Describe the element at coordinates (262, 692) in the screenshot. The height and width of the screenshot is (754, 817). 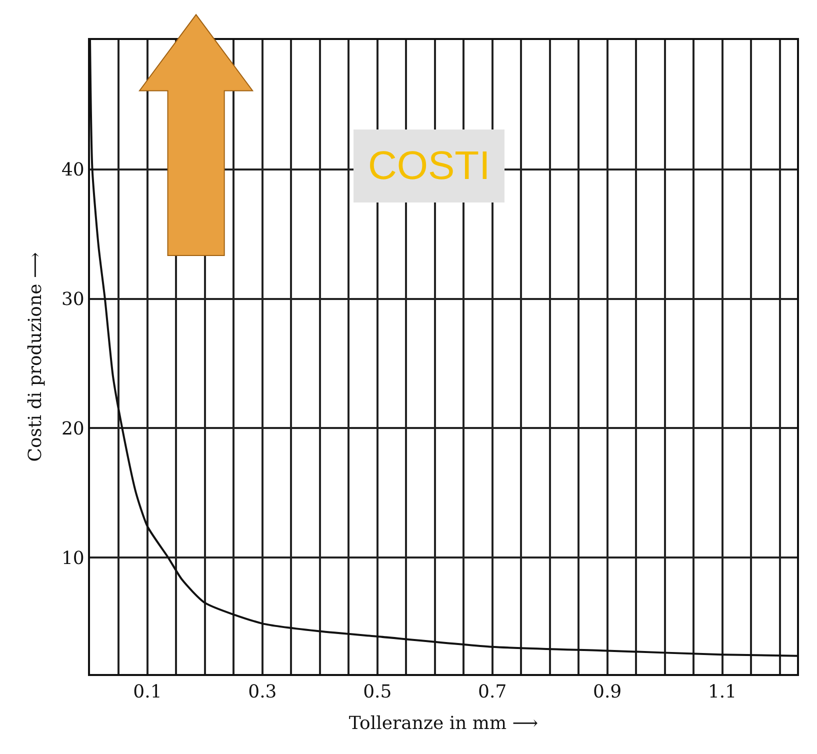
I see `x-tick-label: 0.3` at that location.